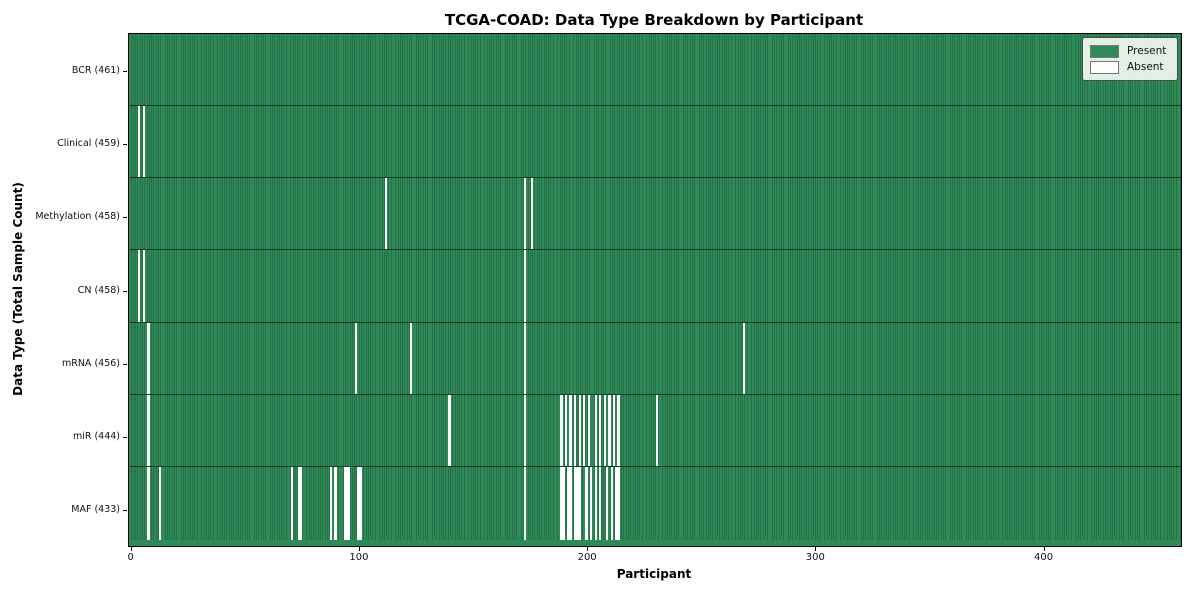 This screenshot has width=1200, height=600. I want to click on y-tick-label-bcr: BCR (461), so click(95, 71).